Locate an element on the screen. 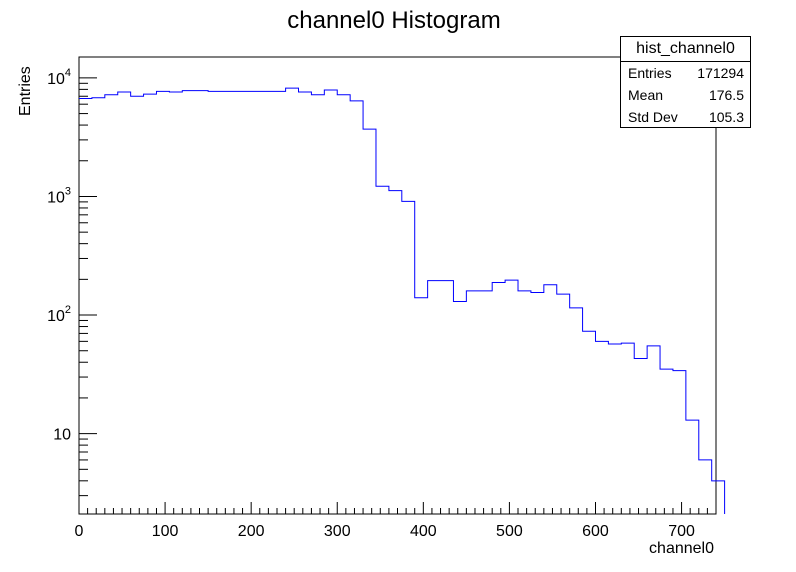 This screenshot has width=796, height=572. y-minor-ticks is located at coordinates (88, 287).